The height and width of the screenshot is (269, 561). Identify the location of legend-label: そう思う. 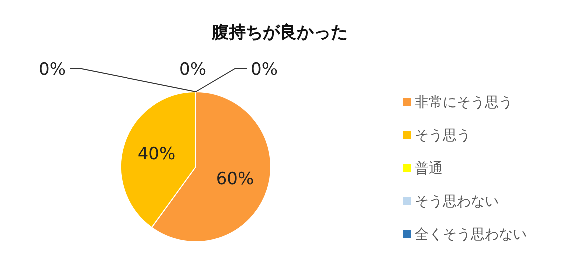
(443, 136).